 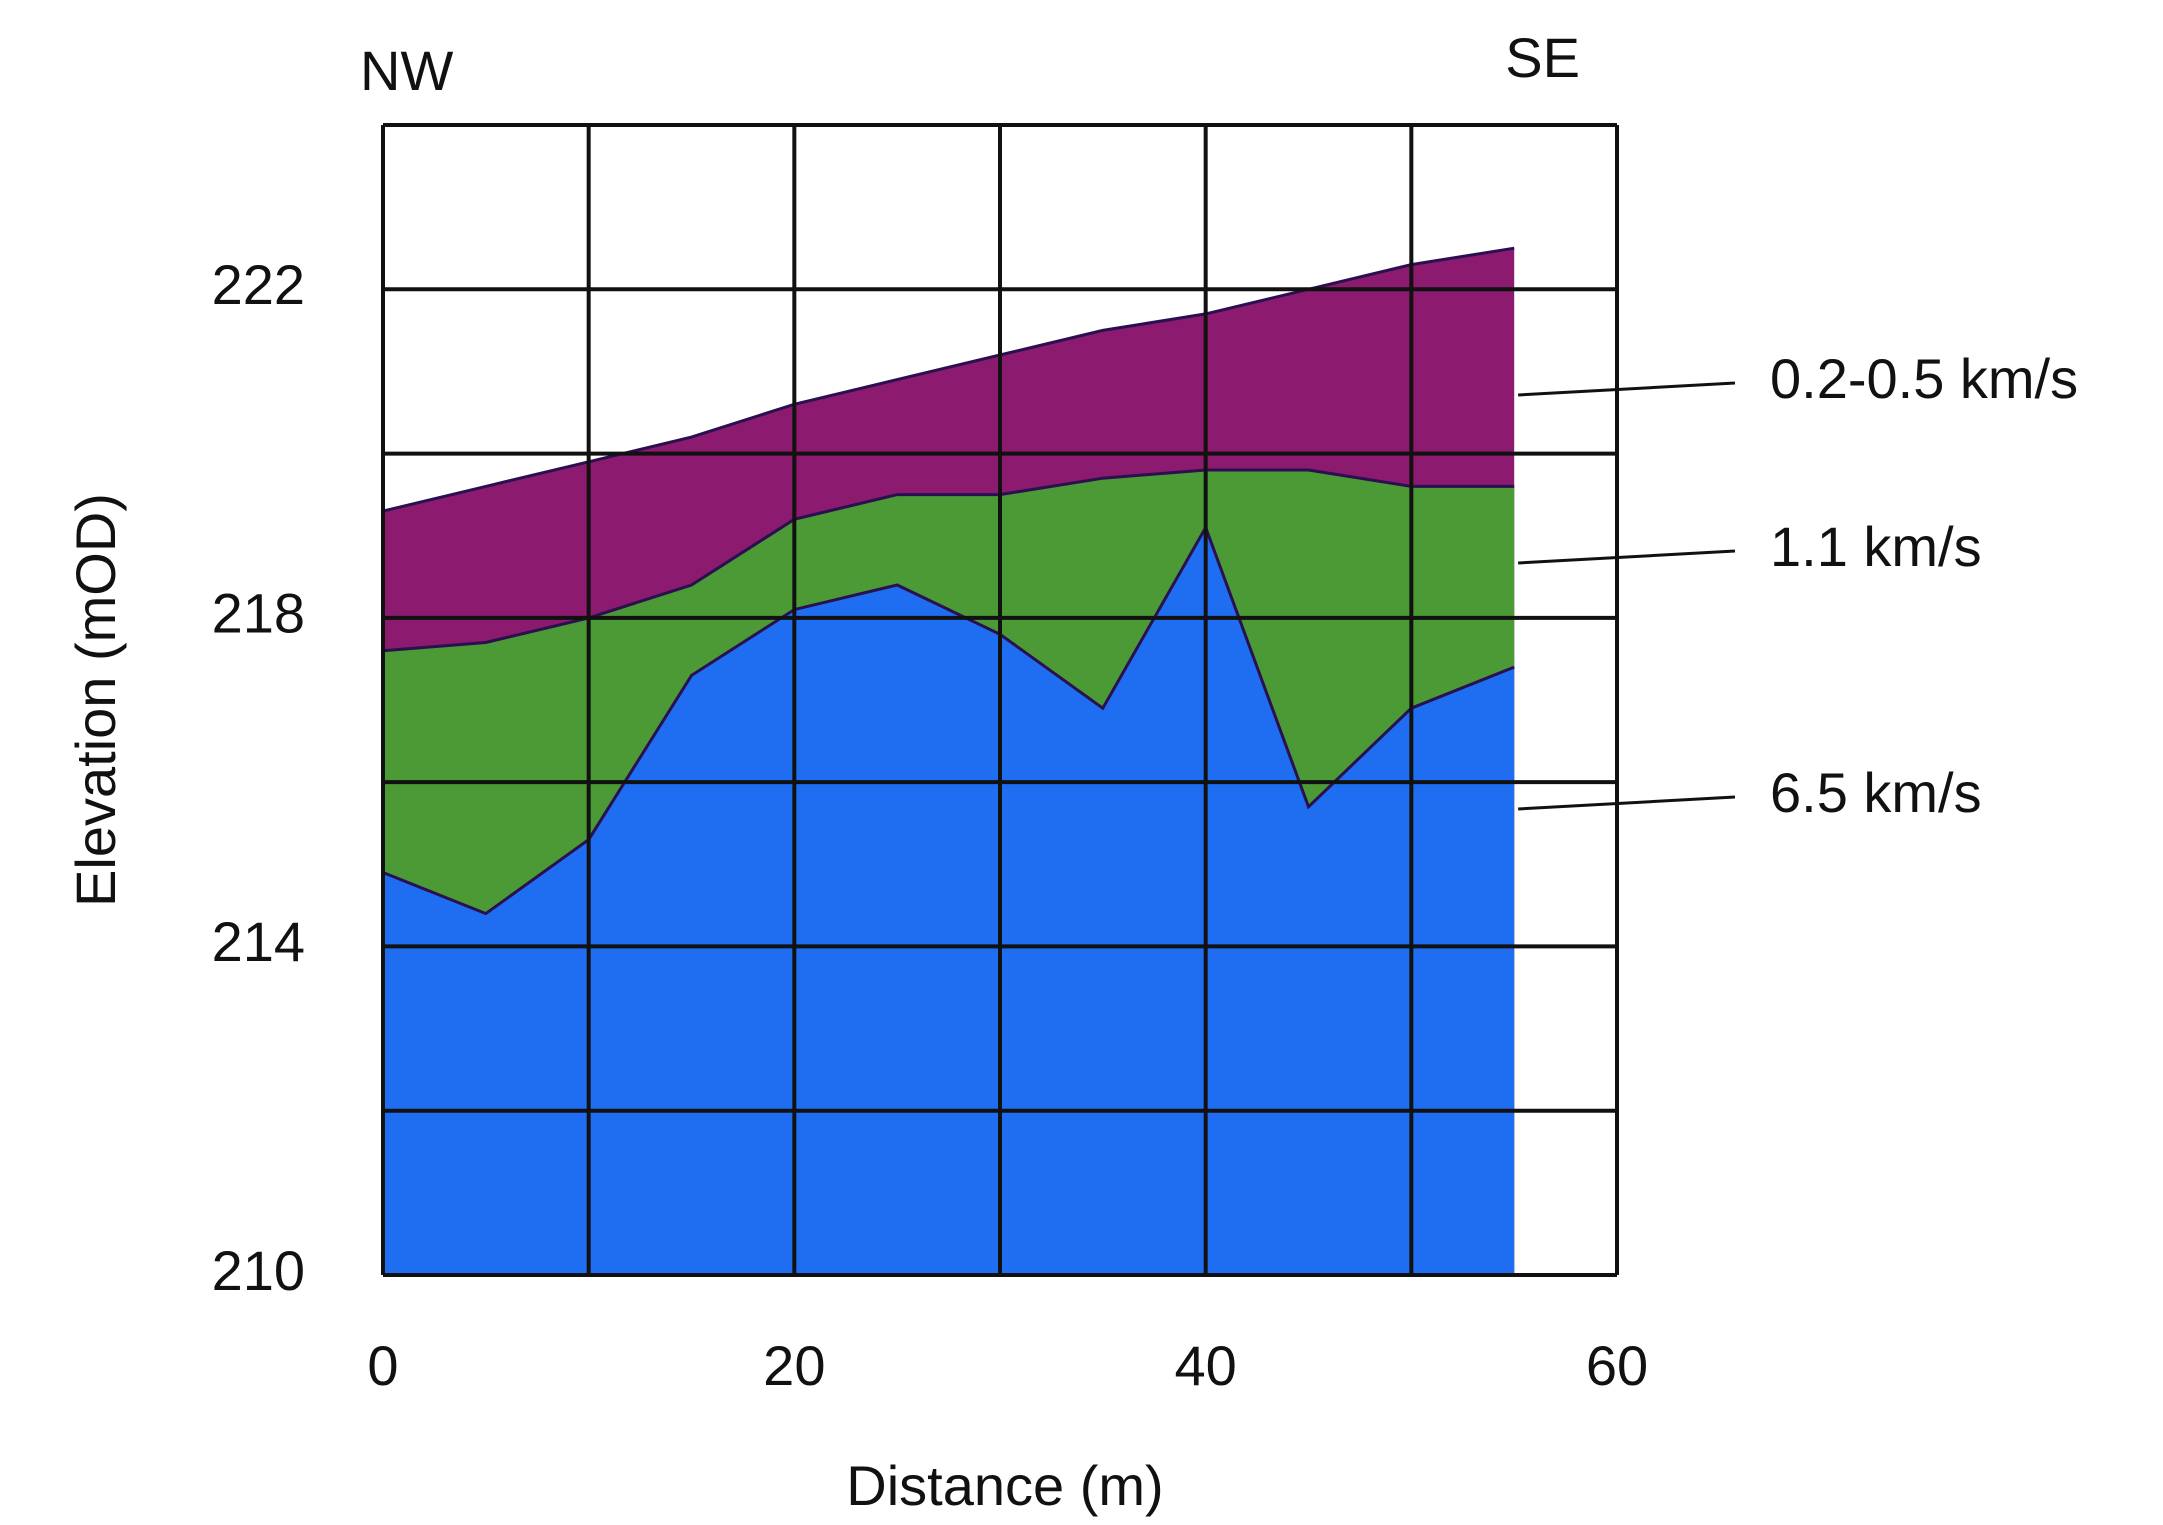 What do you see at coordinates (1206, 1365) in the screenshot?
I see `x-tick-label: 40` at bounding box center [1206, 1365].